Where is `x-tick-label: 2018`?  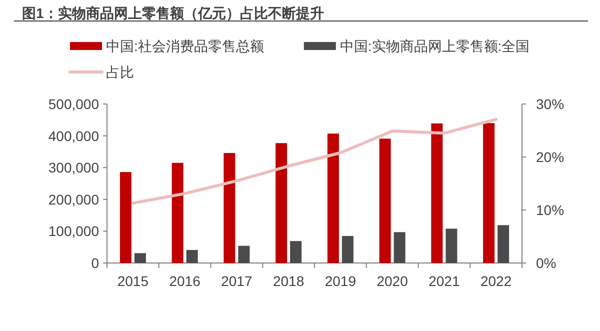 x-tick-label: 2018 is located at coordinates (288, 281).